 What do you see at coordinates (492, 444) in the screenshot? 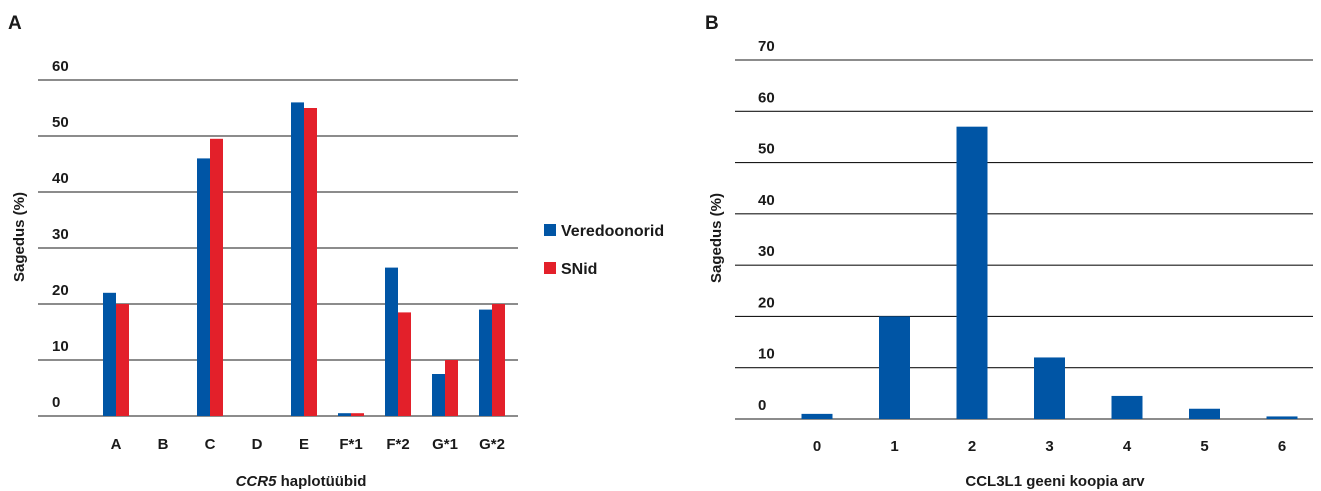
I see `chart-a-x-tick-gstar2: G*2` at bounding box center [492, 444].